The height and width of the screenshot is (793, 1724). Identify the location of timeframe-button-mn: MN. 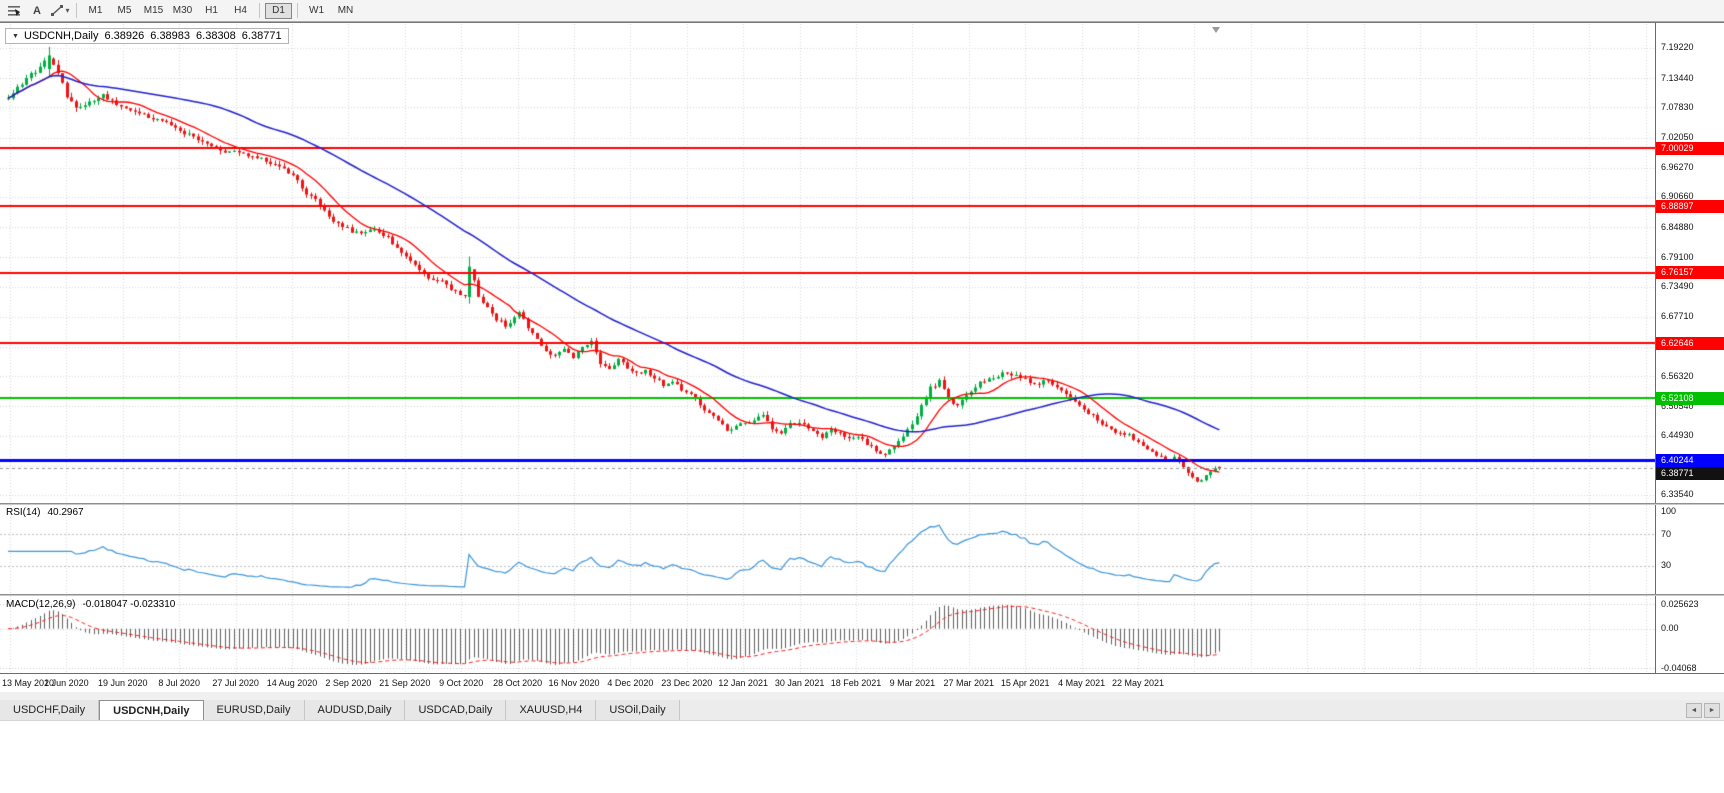
(345, 11).